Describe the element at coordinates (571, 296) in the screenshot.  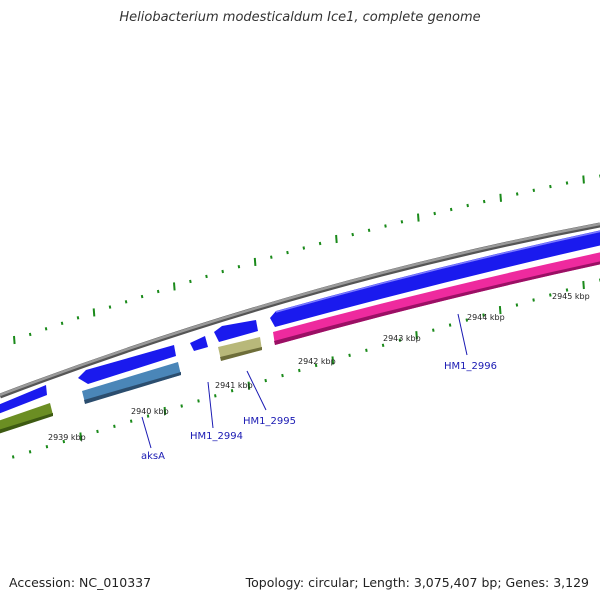
I see `kbp-label: 2945 kbp` at that location.